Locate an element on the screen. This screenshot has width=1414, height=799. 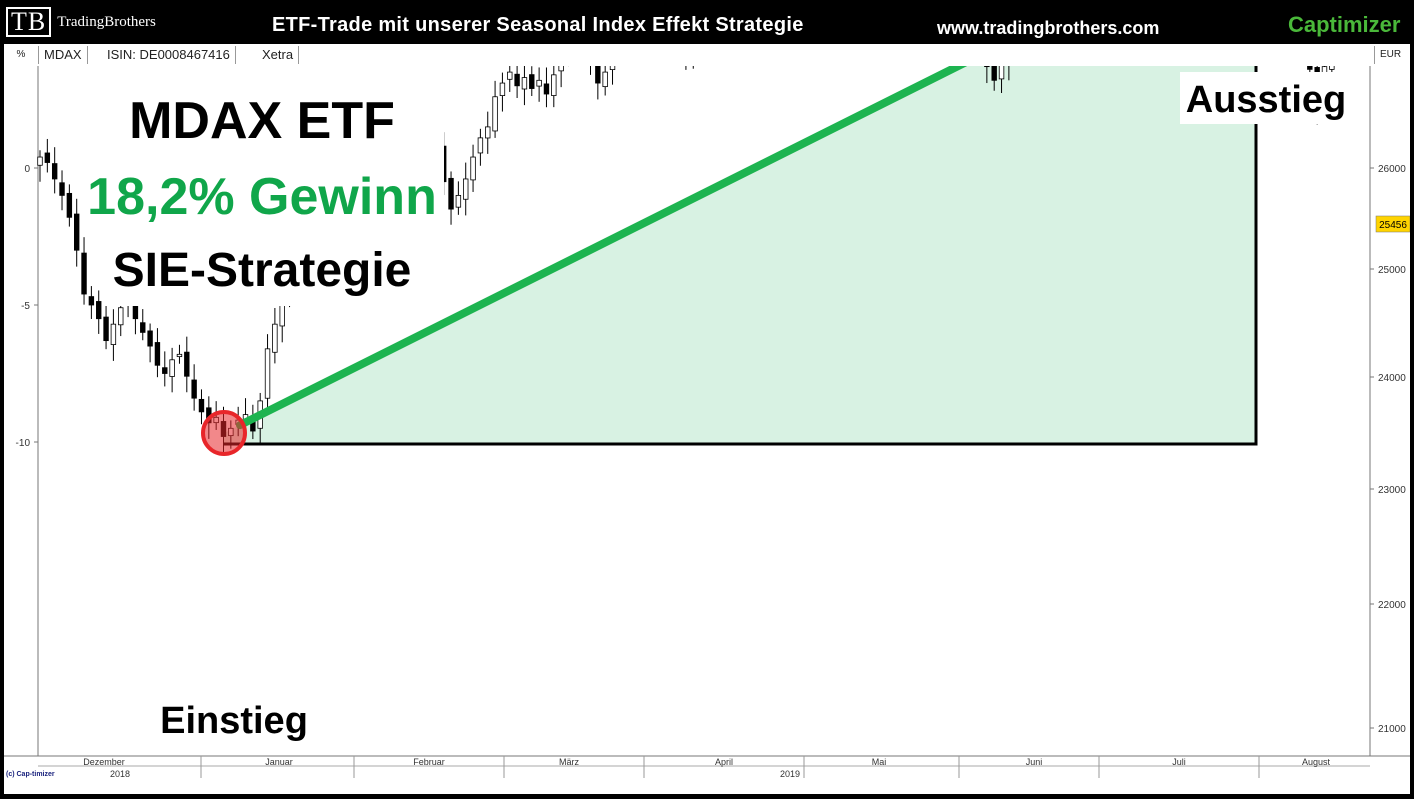
entry-label: Einstieg is located at coordinates (234, 721).